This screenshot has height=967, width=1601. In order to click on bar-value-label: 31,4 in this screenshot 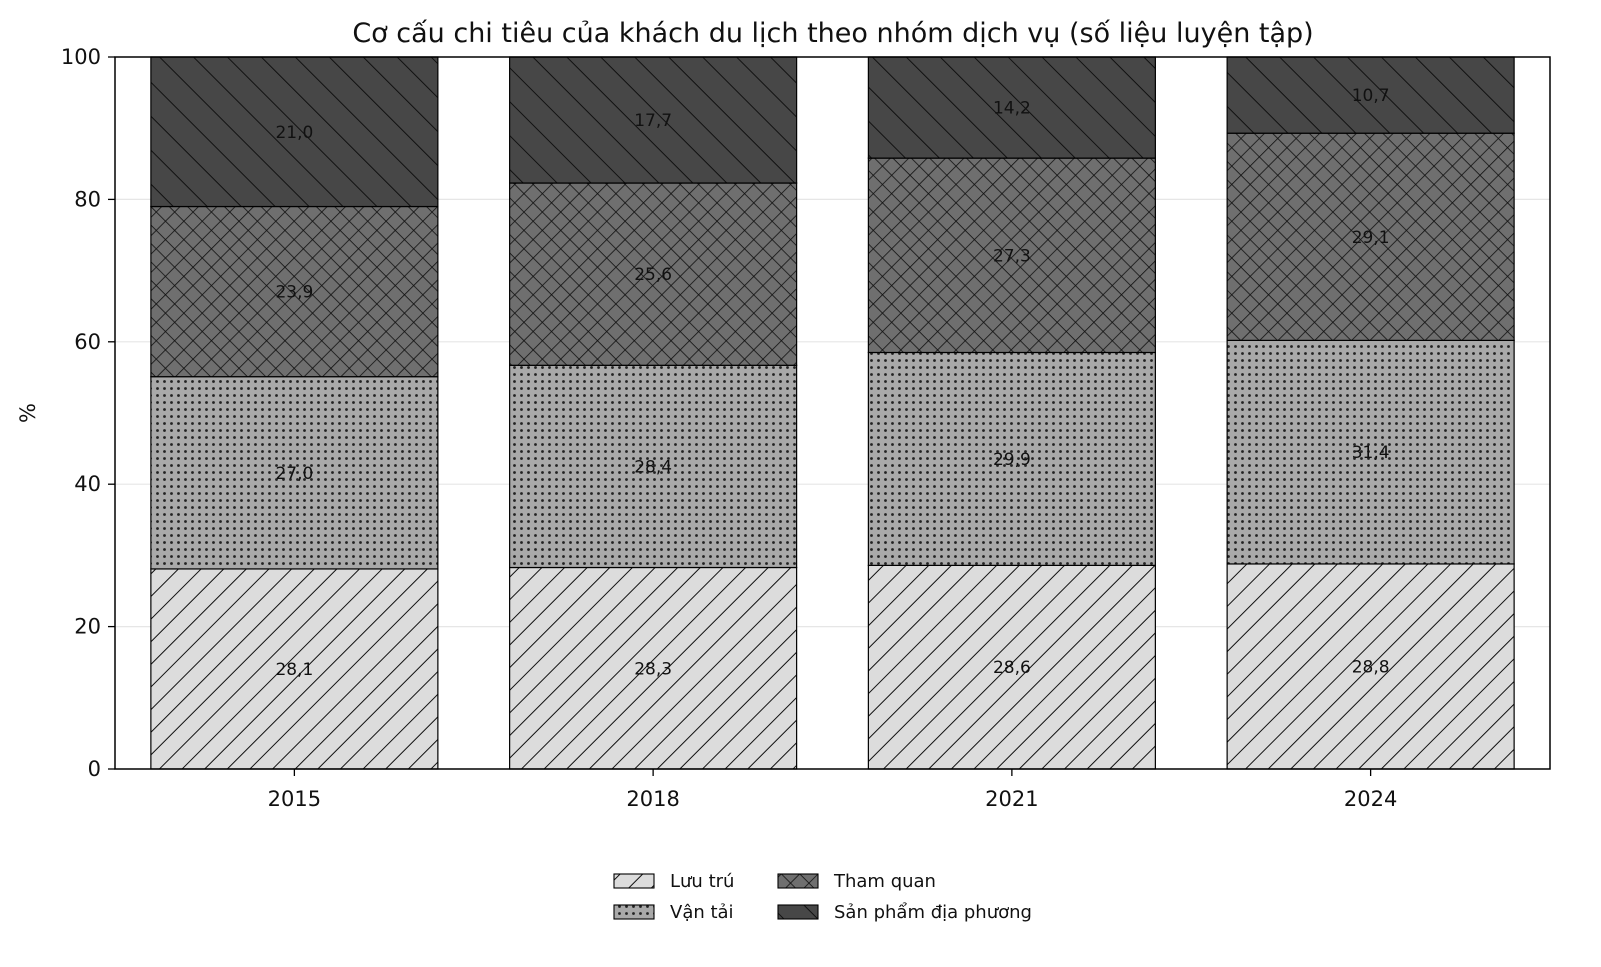, I will do `click(1371, 453)`.